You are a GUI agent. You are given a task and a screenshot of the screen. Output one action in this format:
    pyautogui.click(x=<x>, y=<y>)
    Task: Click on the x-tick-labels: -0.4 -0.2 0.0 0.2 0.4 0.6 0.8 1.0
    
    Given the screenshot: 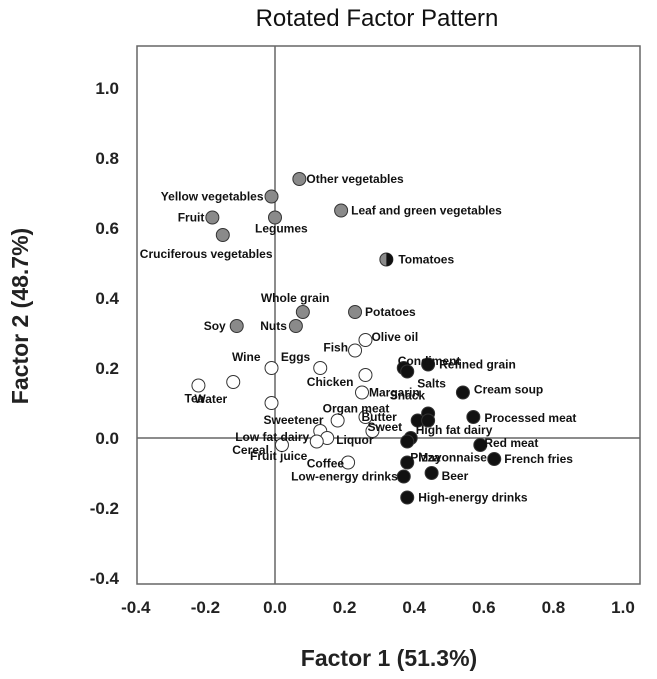 What is the action you would take?
    pyautogui.click(x=378, y=607)
    